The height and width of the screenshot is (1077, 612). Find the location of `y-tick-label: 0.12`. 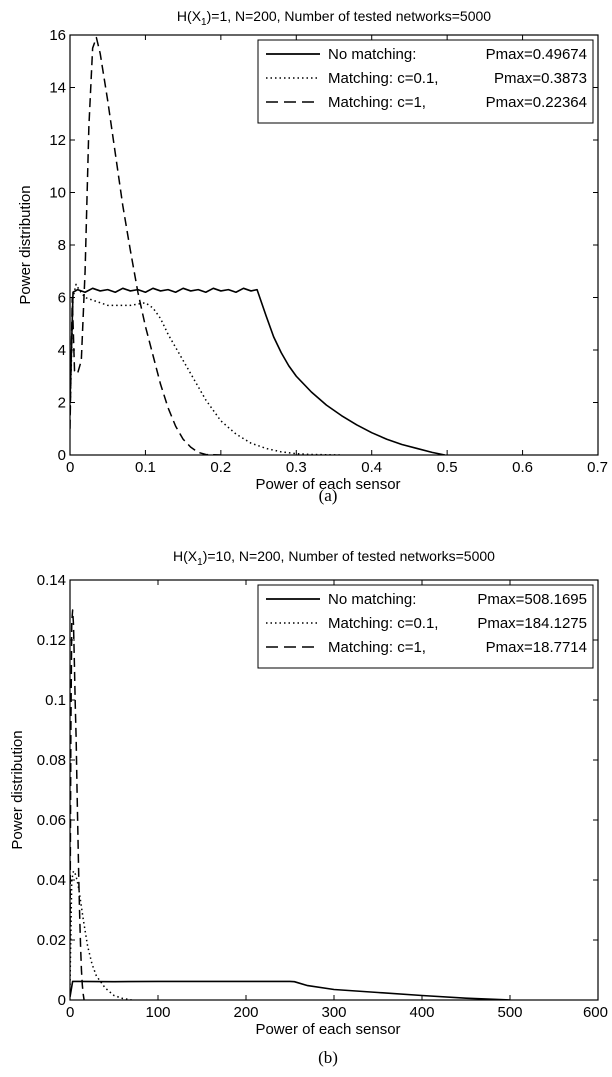

y-tick-label: 0.12 is located at coordinates (51, 640).